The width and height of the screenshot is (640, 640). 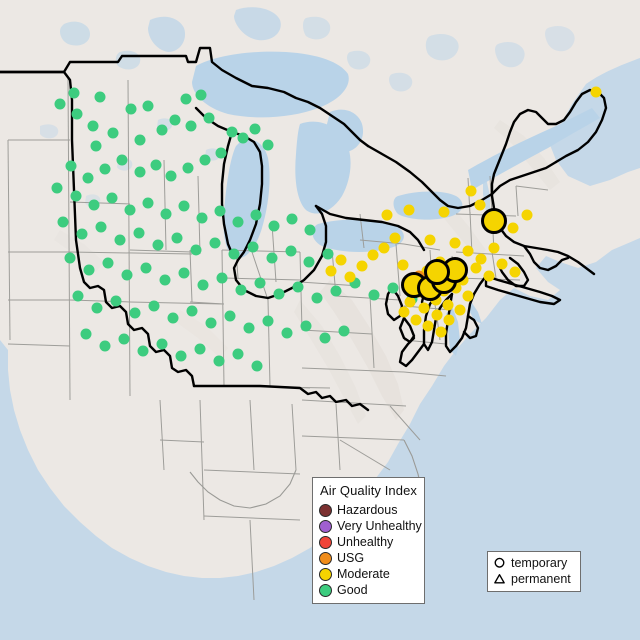 What do you see at coordinates (368, 558) in the screenshot?
I see `legend-item-usg: USG` at bounding box center [368, 558].